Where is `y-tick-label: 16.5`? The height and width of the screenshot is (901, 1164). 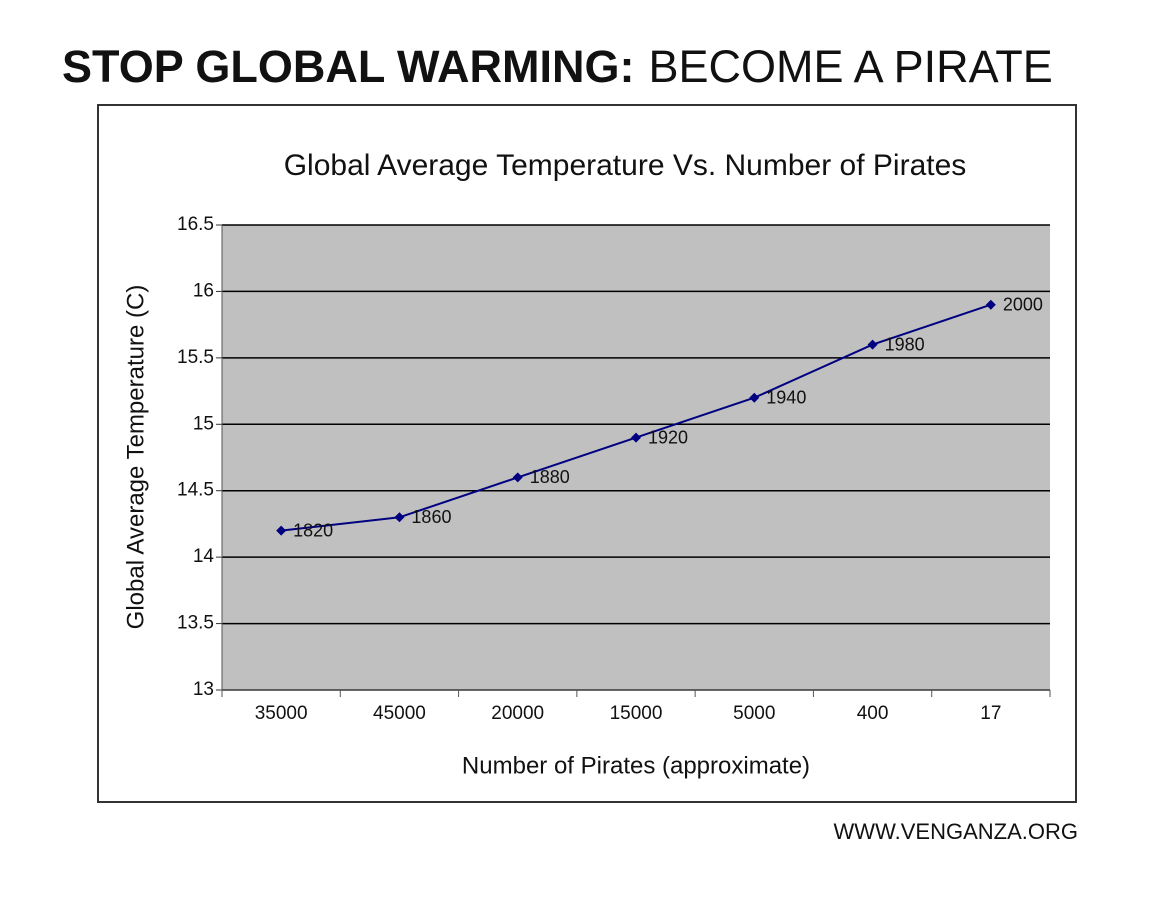
y-tick-label: 16.5 is located at coordinates (195, 224).